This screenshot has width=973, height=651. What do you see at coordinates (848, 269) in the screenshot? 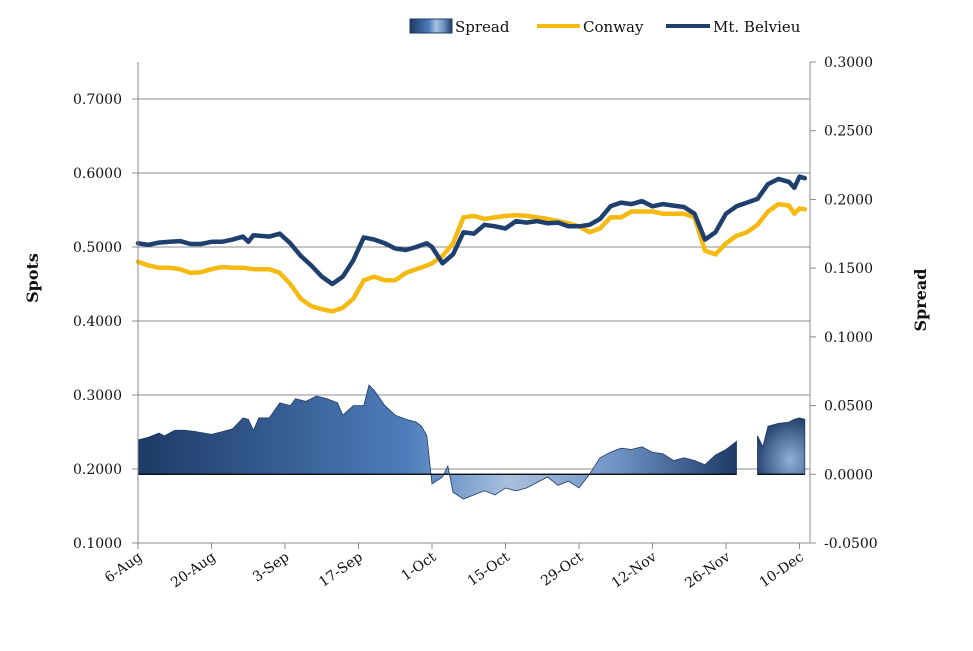
I see `right-tick-label: 0.1500` at bounding box center [848, 269].